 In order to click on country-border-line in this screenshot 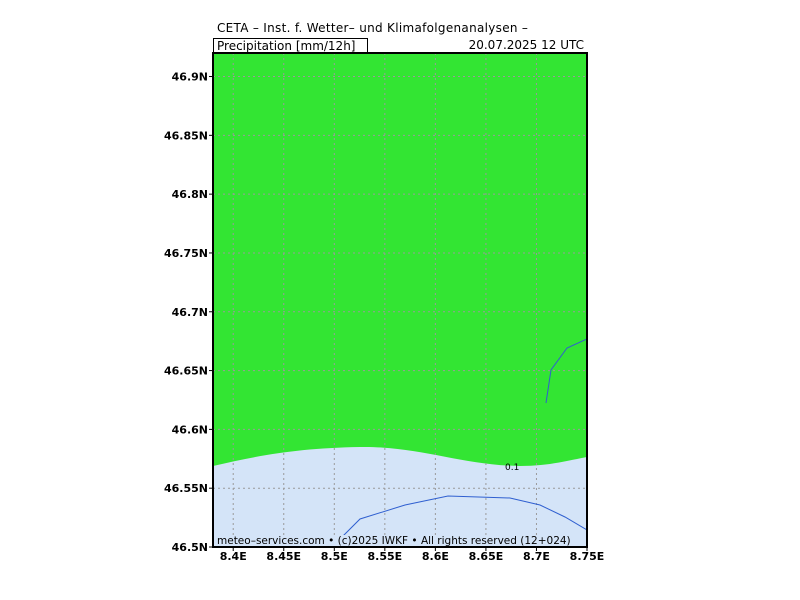, I will do `click(464, 516)`.